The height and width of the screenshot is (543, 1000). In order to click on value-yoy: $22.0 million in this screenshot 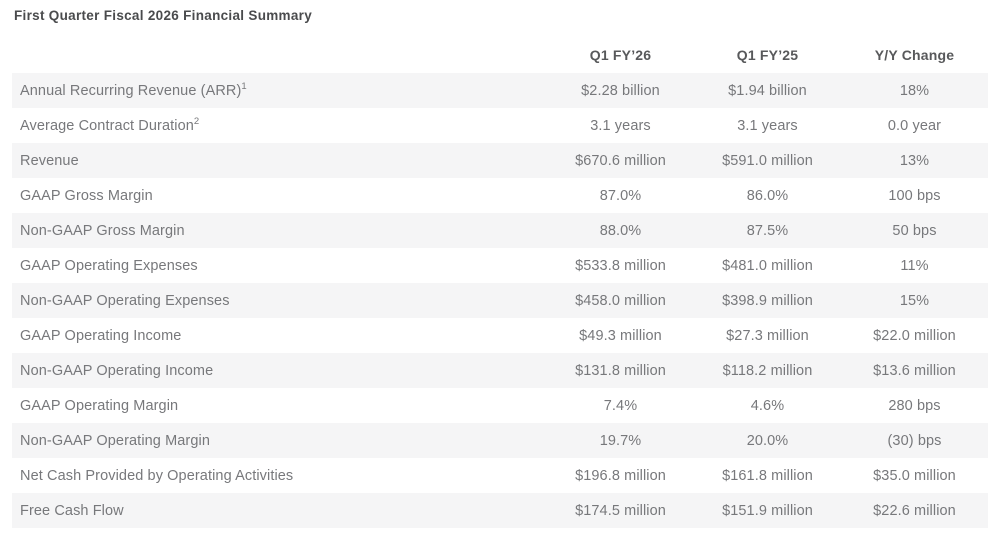, I will do `click(914, 335)`.